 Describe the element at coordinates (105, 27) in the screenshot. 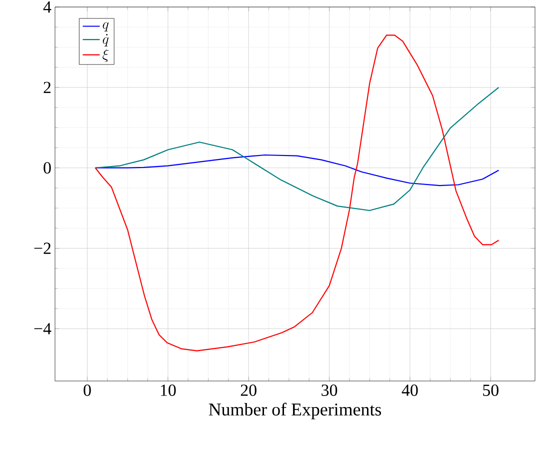

I see `legend-label: $q$` at that location.